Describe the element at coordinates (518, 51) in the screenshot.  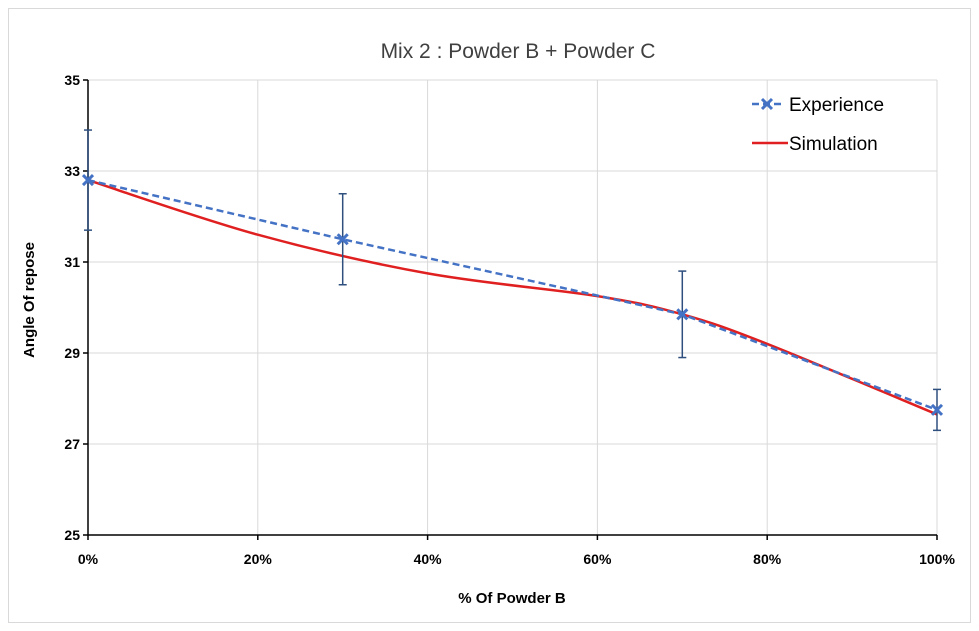
I see `chart-title: Mix 2 : Powder B + Powder C` at that location.